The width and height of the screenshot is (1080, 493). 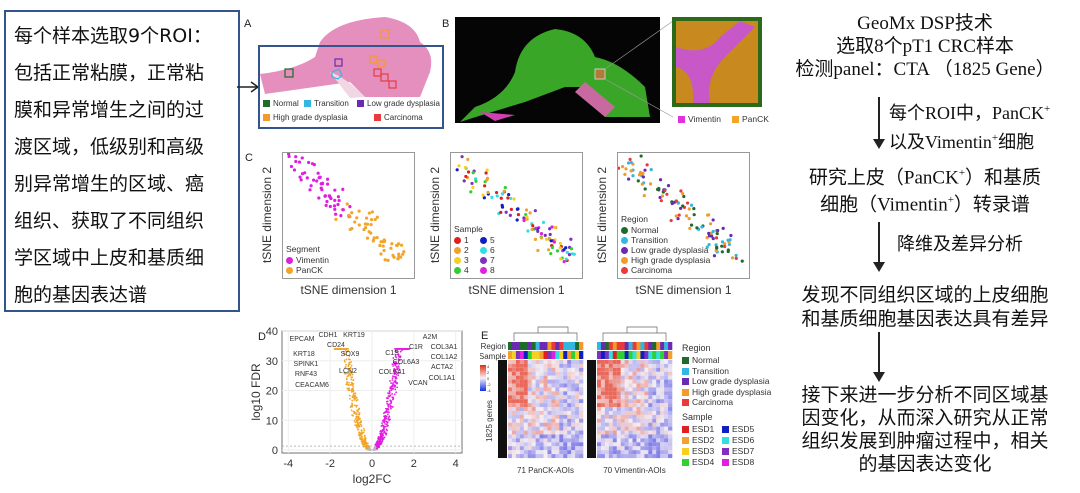 What do you see at coordinates (726, 392) in the screenshot?
I see `legend-item: High grade dysplasia` at bounding box center [726, 392].